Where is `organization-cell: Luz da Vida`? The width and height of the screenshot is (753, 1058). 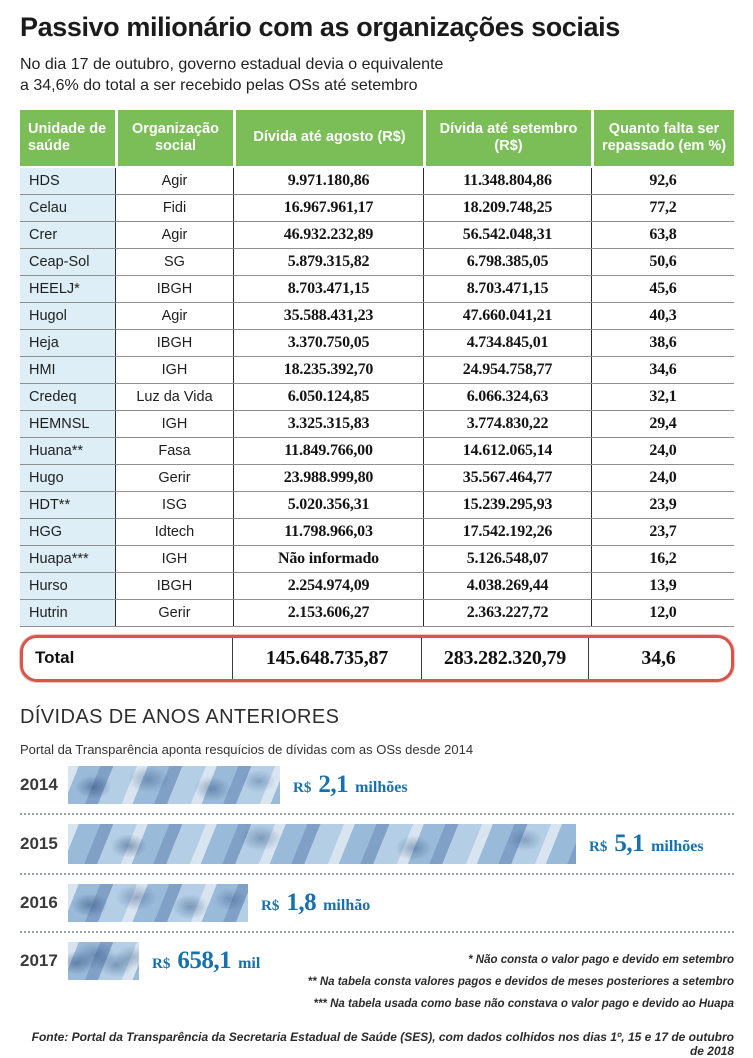 organization-cell: Luz da Vida is located at coordinates (174, 396).